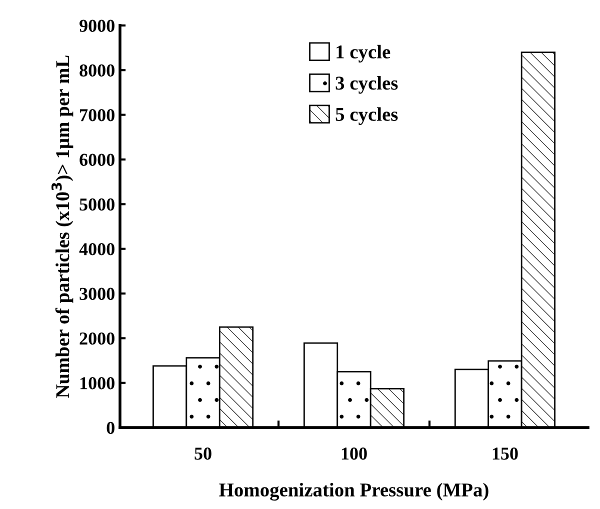 This screenshot has height=509, width=600. What do you see at coordinates (354, 454) in the screenshot?
I see `x-tick-label: 100` at bounding box center [354, 454].